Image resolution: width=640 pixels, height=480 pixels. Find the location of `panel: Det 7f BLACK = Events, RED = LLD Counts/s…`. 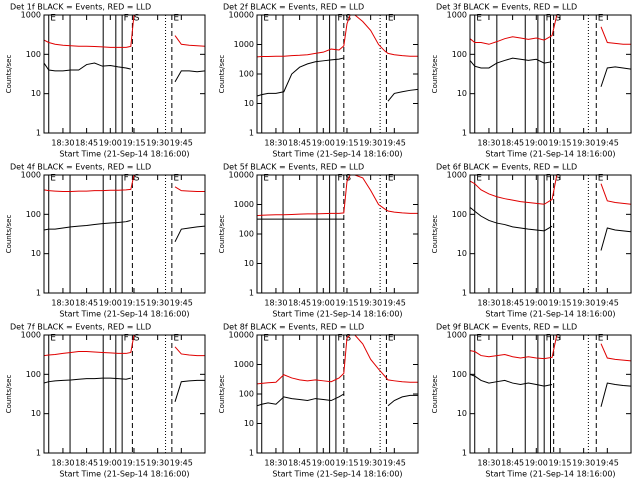

panel: Det 7f BLACK = Events, RED = LLD Counts/s… is located at coordinates (105, 401).